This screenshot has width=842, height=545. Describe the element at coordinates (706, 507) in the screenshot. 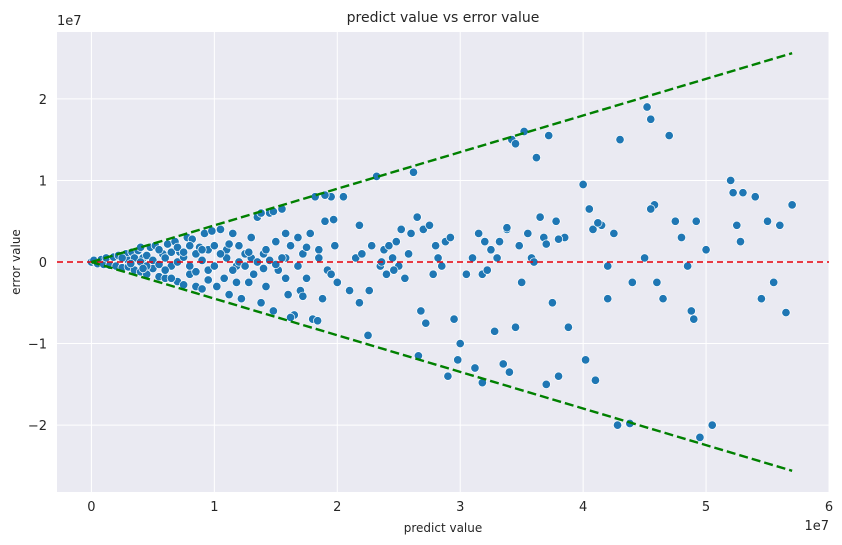

I see `x-tick-label: 5` at that location.